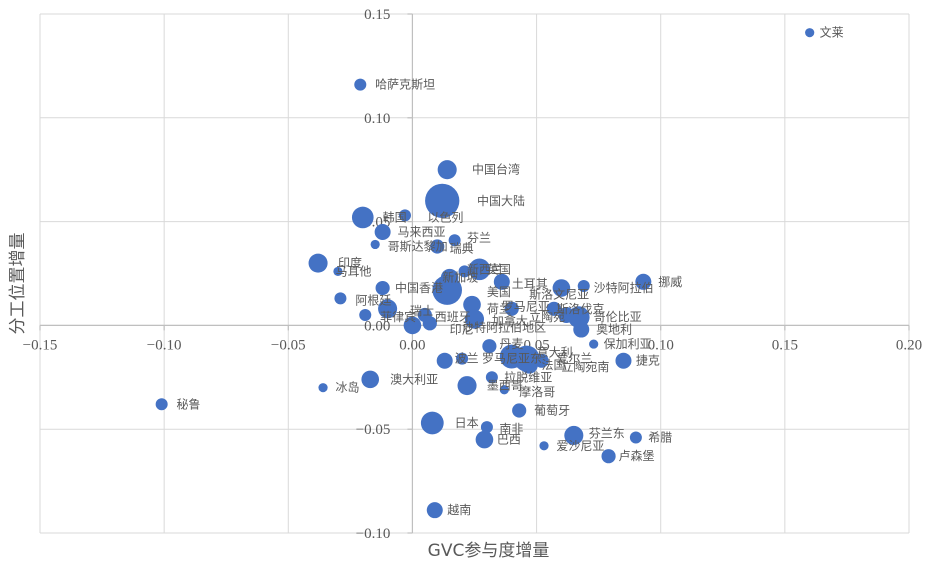  I want to click on point-label: 波兰, so click(467, 359).